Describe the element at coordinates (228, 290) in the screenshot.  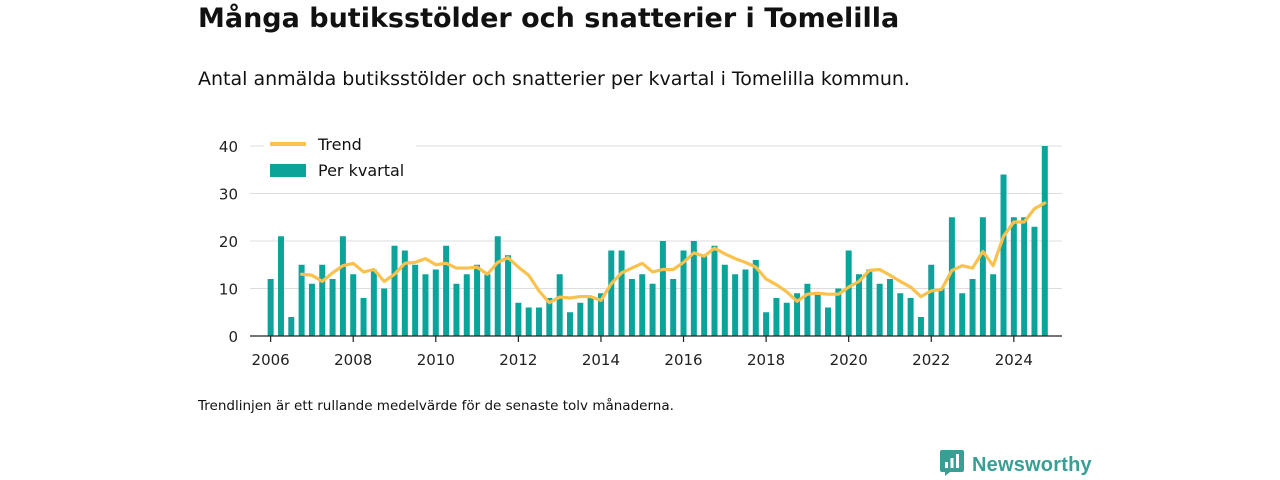
I see `y-tick-label: 10` at that location.